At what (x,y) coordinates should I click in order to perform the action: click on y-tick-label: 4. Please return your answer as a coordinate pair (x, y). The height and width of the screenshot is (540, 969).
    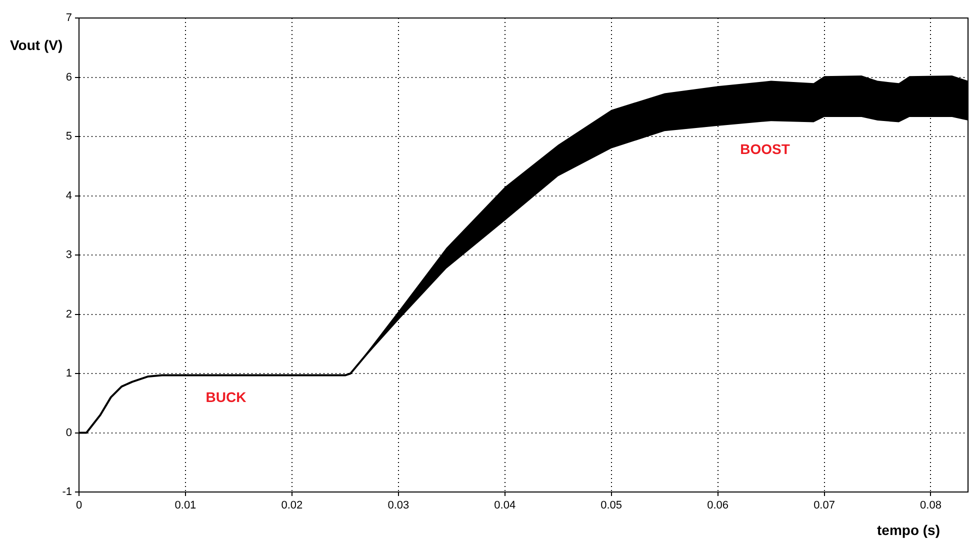
    Looking at the image, I should click on (69, 196).